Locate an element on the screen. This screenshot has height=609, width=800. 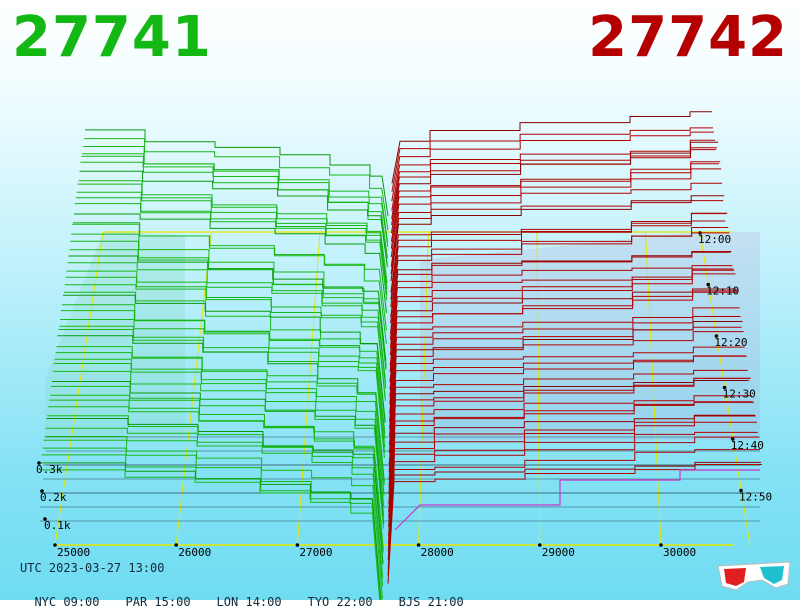
x-tick-label: 25000 is located at coordinates (73, 552).